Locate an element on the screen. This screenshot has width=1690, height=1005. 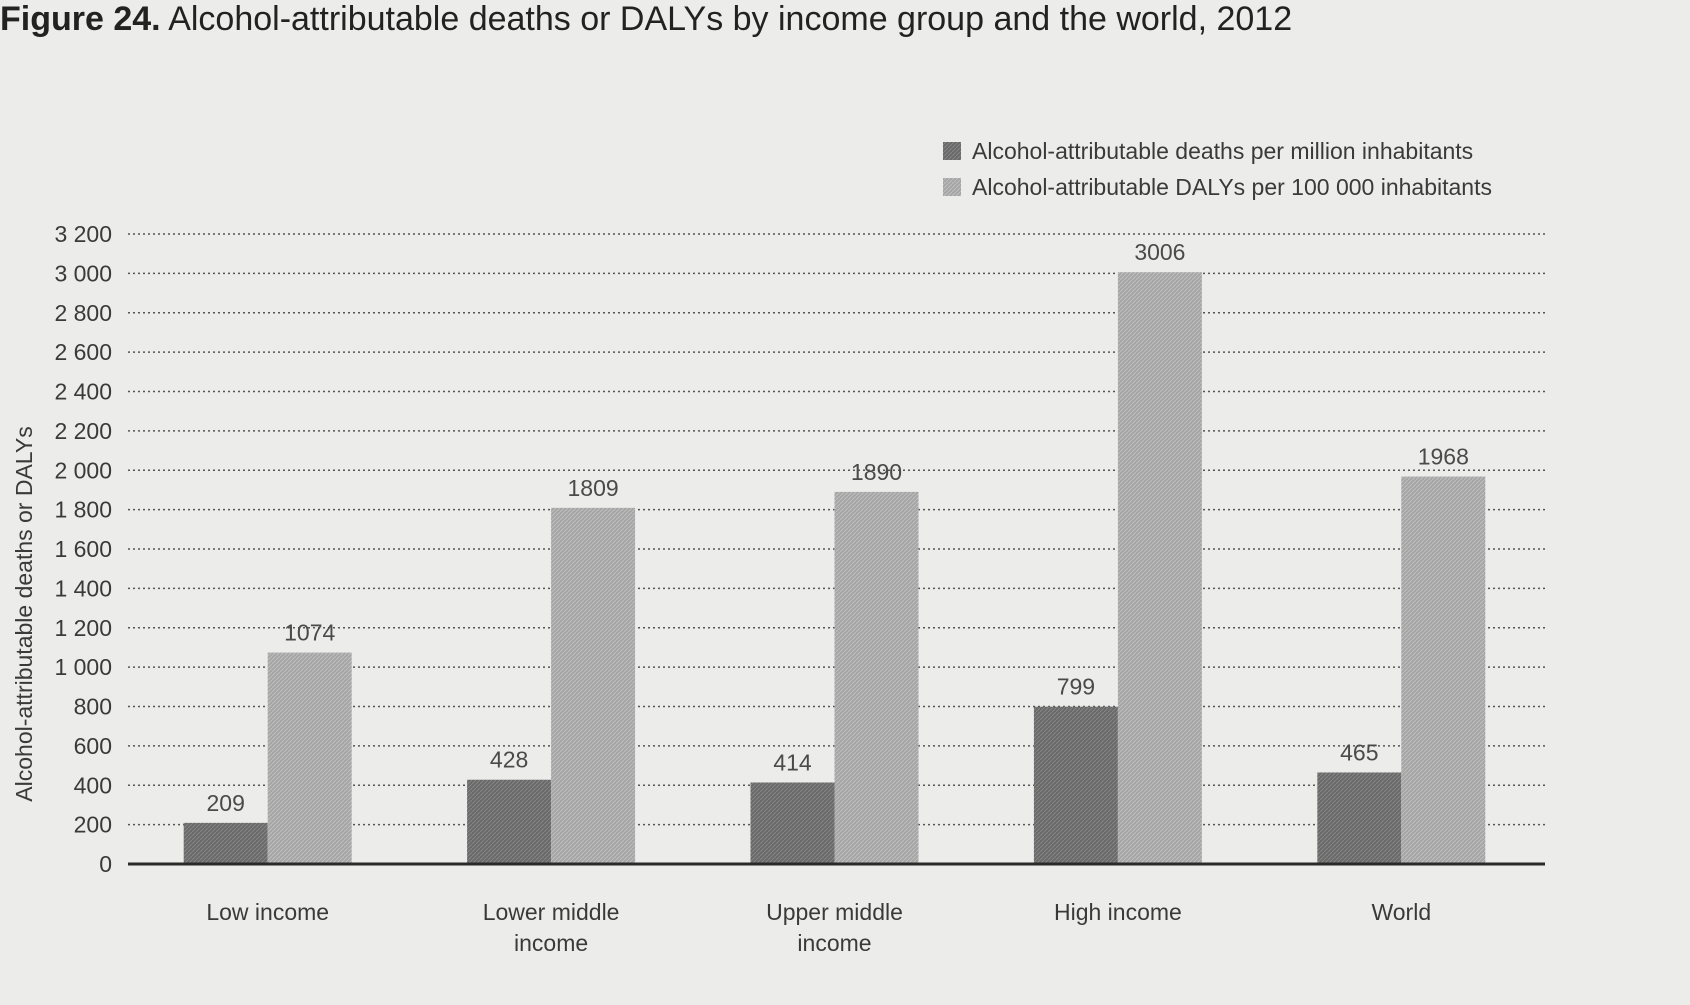
y-tick-label: 1 400 is located at coordinates (83, 588).